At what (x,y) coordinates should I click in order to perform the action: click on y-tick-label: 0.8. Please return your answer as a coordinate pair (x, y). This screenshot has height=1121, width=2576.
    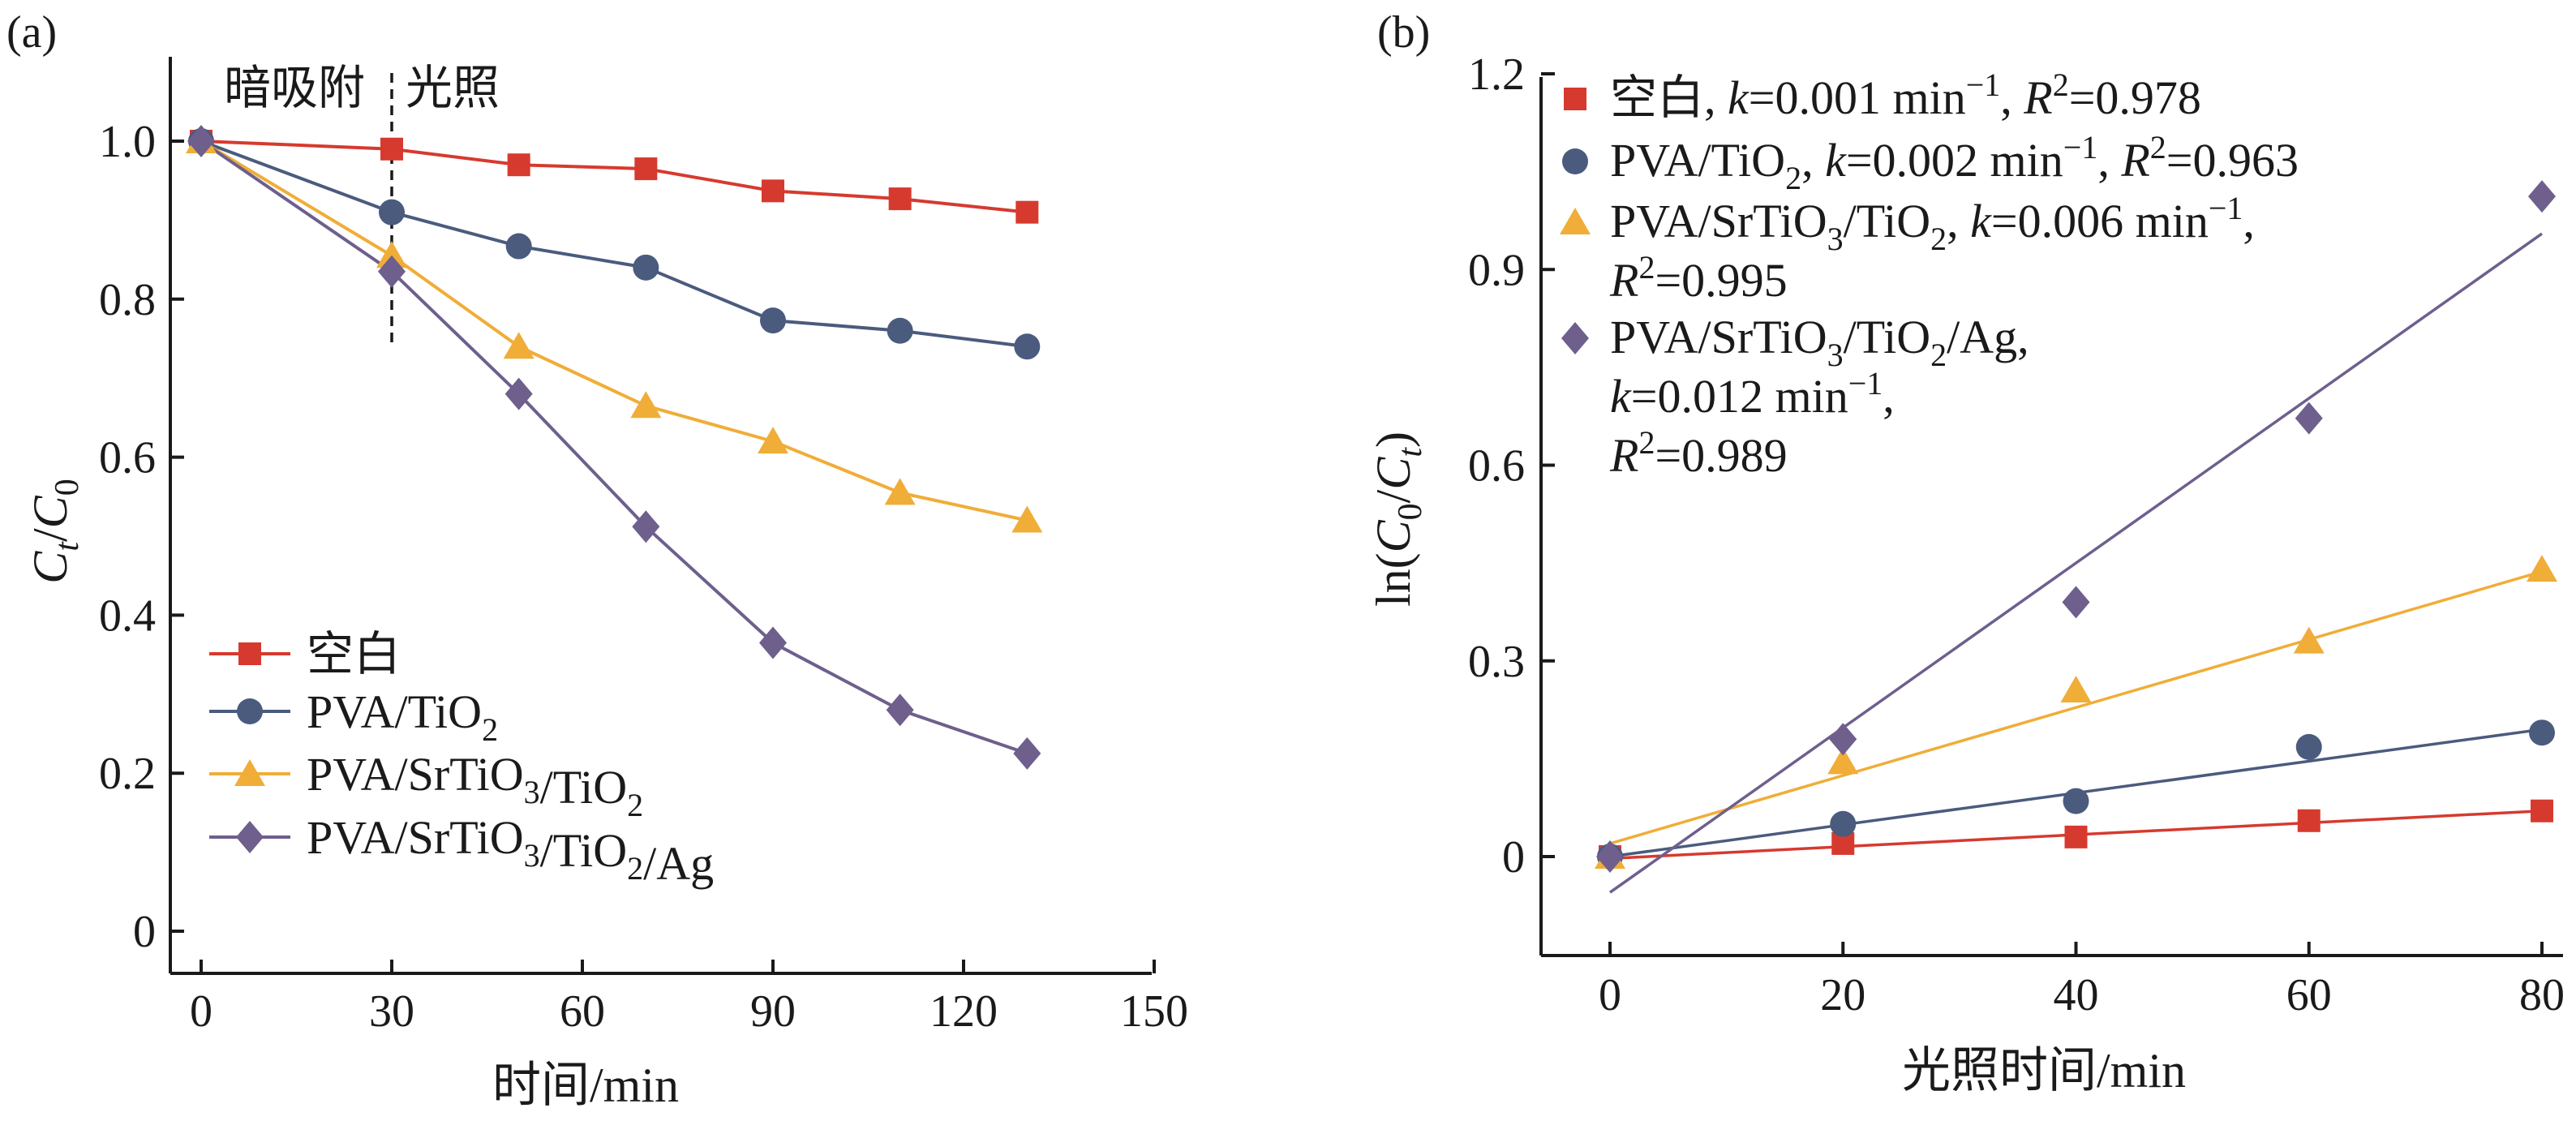
    Looking at the image, I should click on (127, 300).